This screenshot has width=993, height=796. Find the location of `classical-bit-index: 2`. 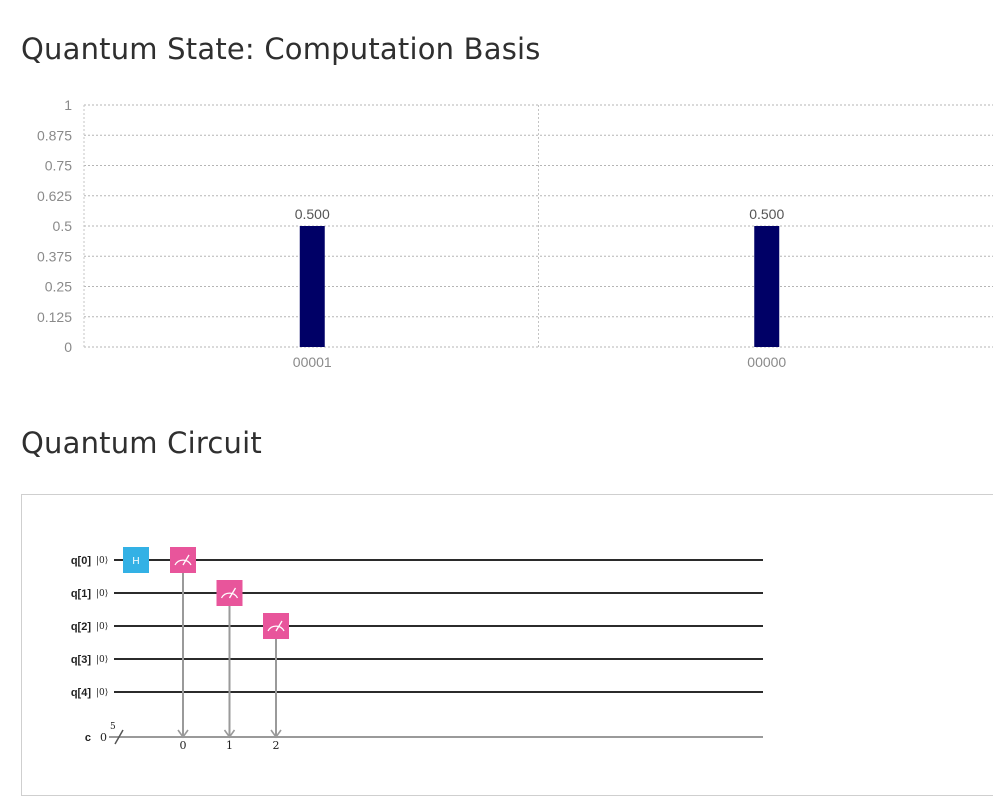

classical-bit-index: 2 is located at coordinates (276, 745).